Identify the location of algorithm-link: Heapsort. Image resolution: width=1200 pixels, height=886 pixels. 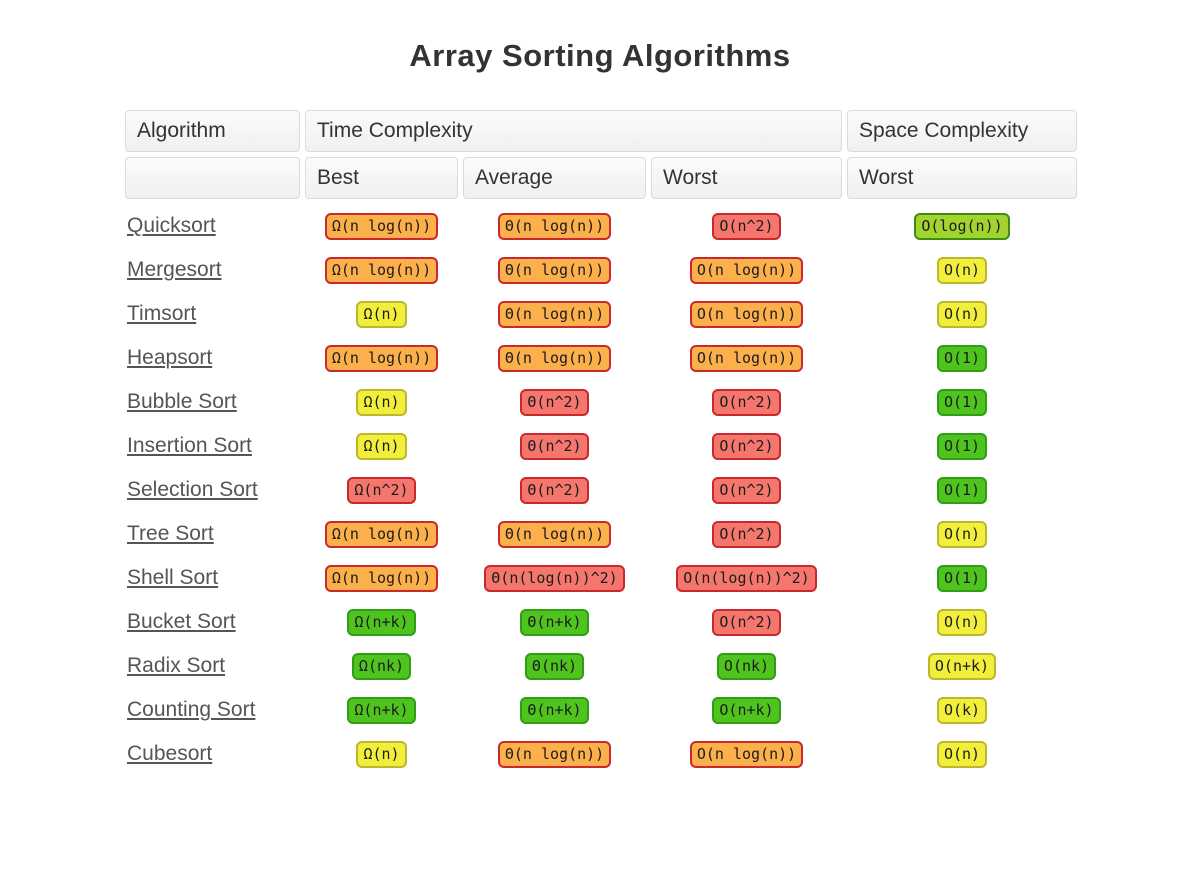
(170, 357).